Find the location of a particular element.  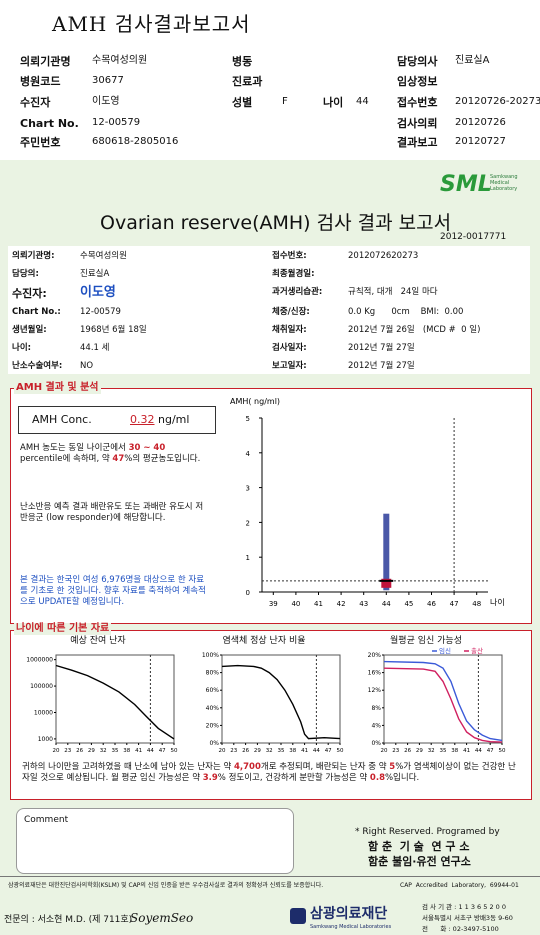

field-value: 30677 is located at coordinates (108, 80).